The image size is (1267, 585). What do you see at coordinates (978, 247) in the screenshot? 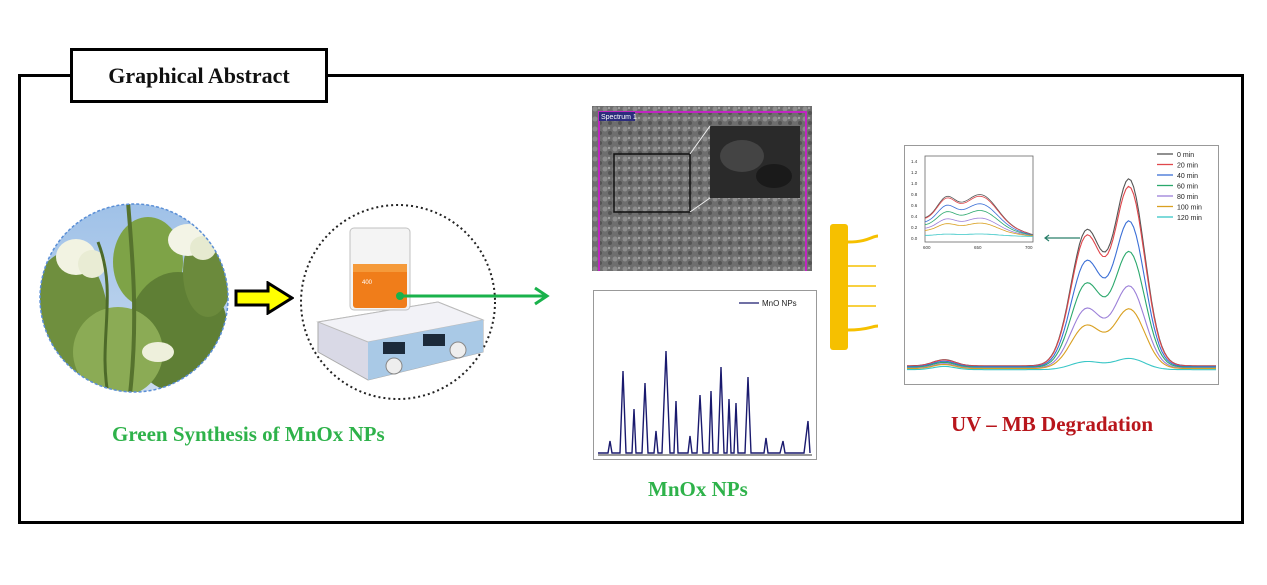
I see `uv-inset-x-tick: 650` at bounding box center [978, 247].